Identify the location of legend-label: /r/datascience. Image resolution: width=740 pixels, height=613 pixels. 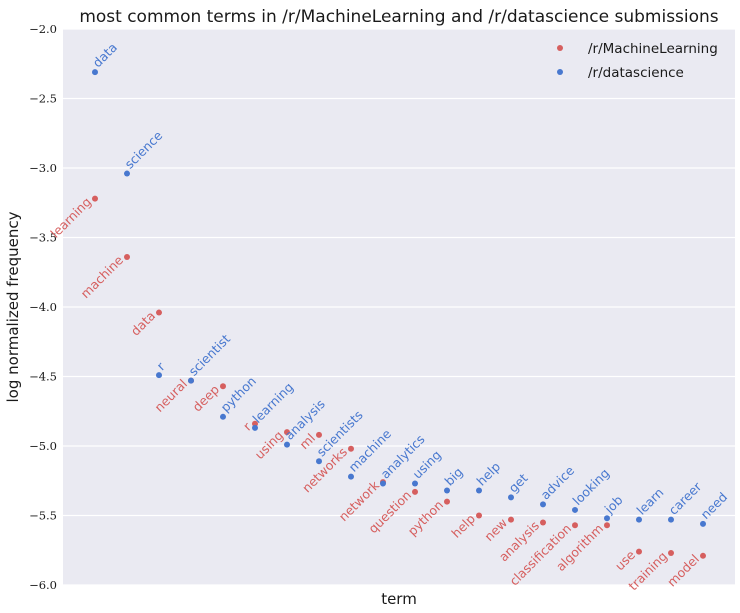
(636, 73).